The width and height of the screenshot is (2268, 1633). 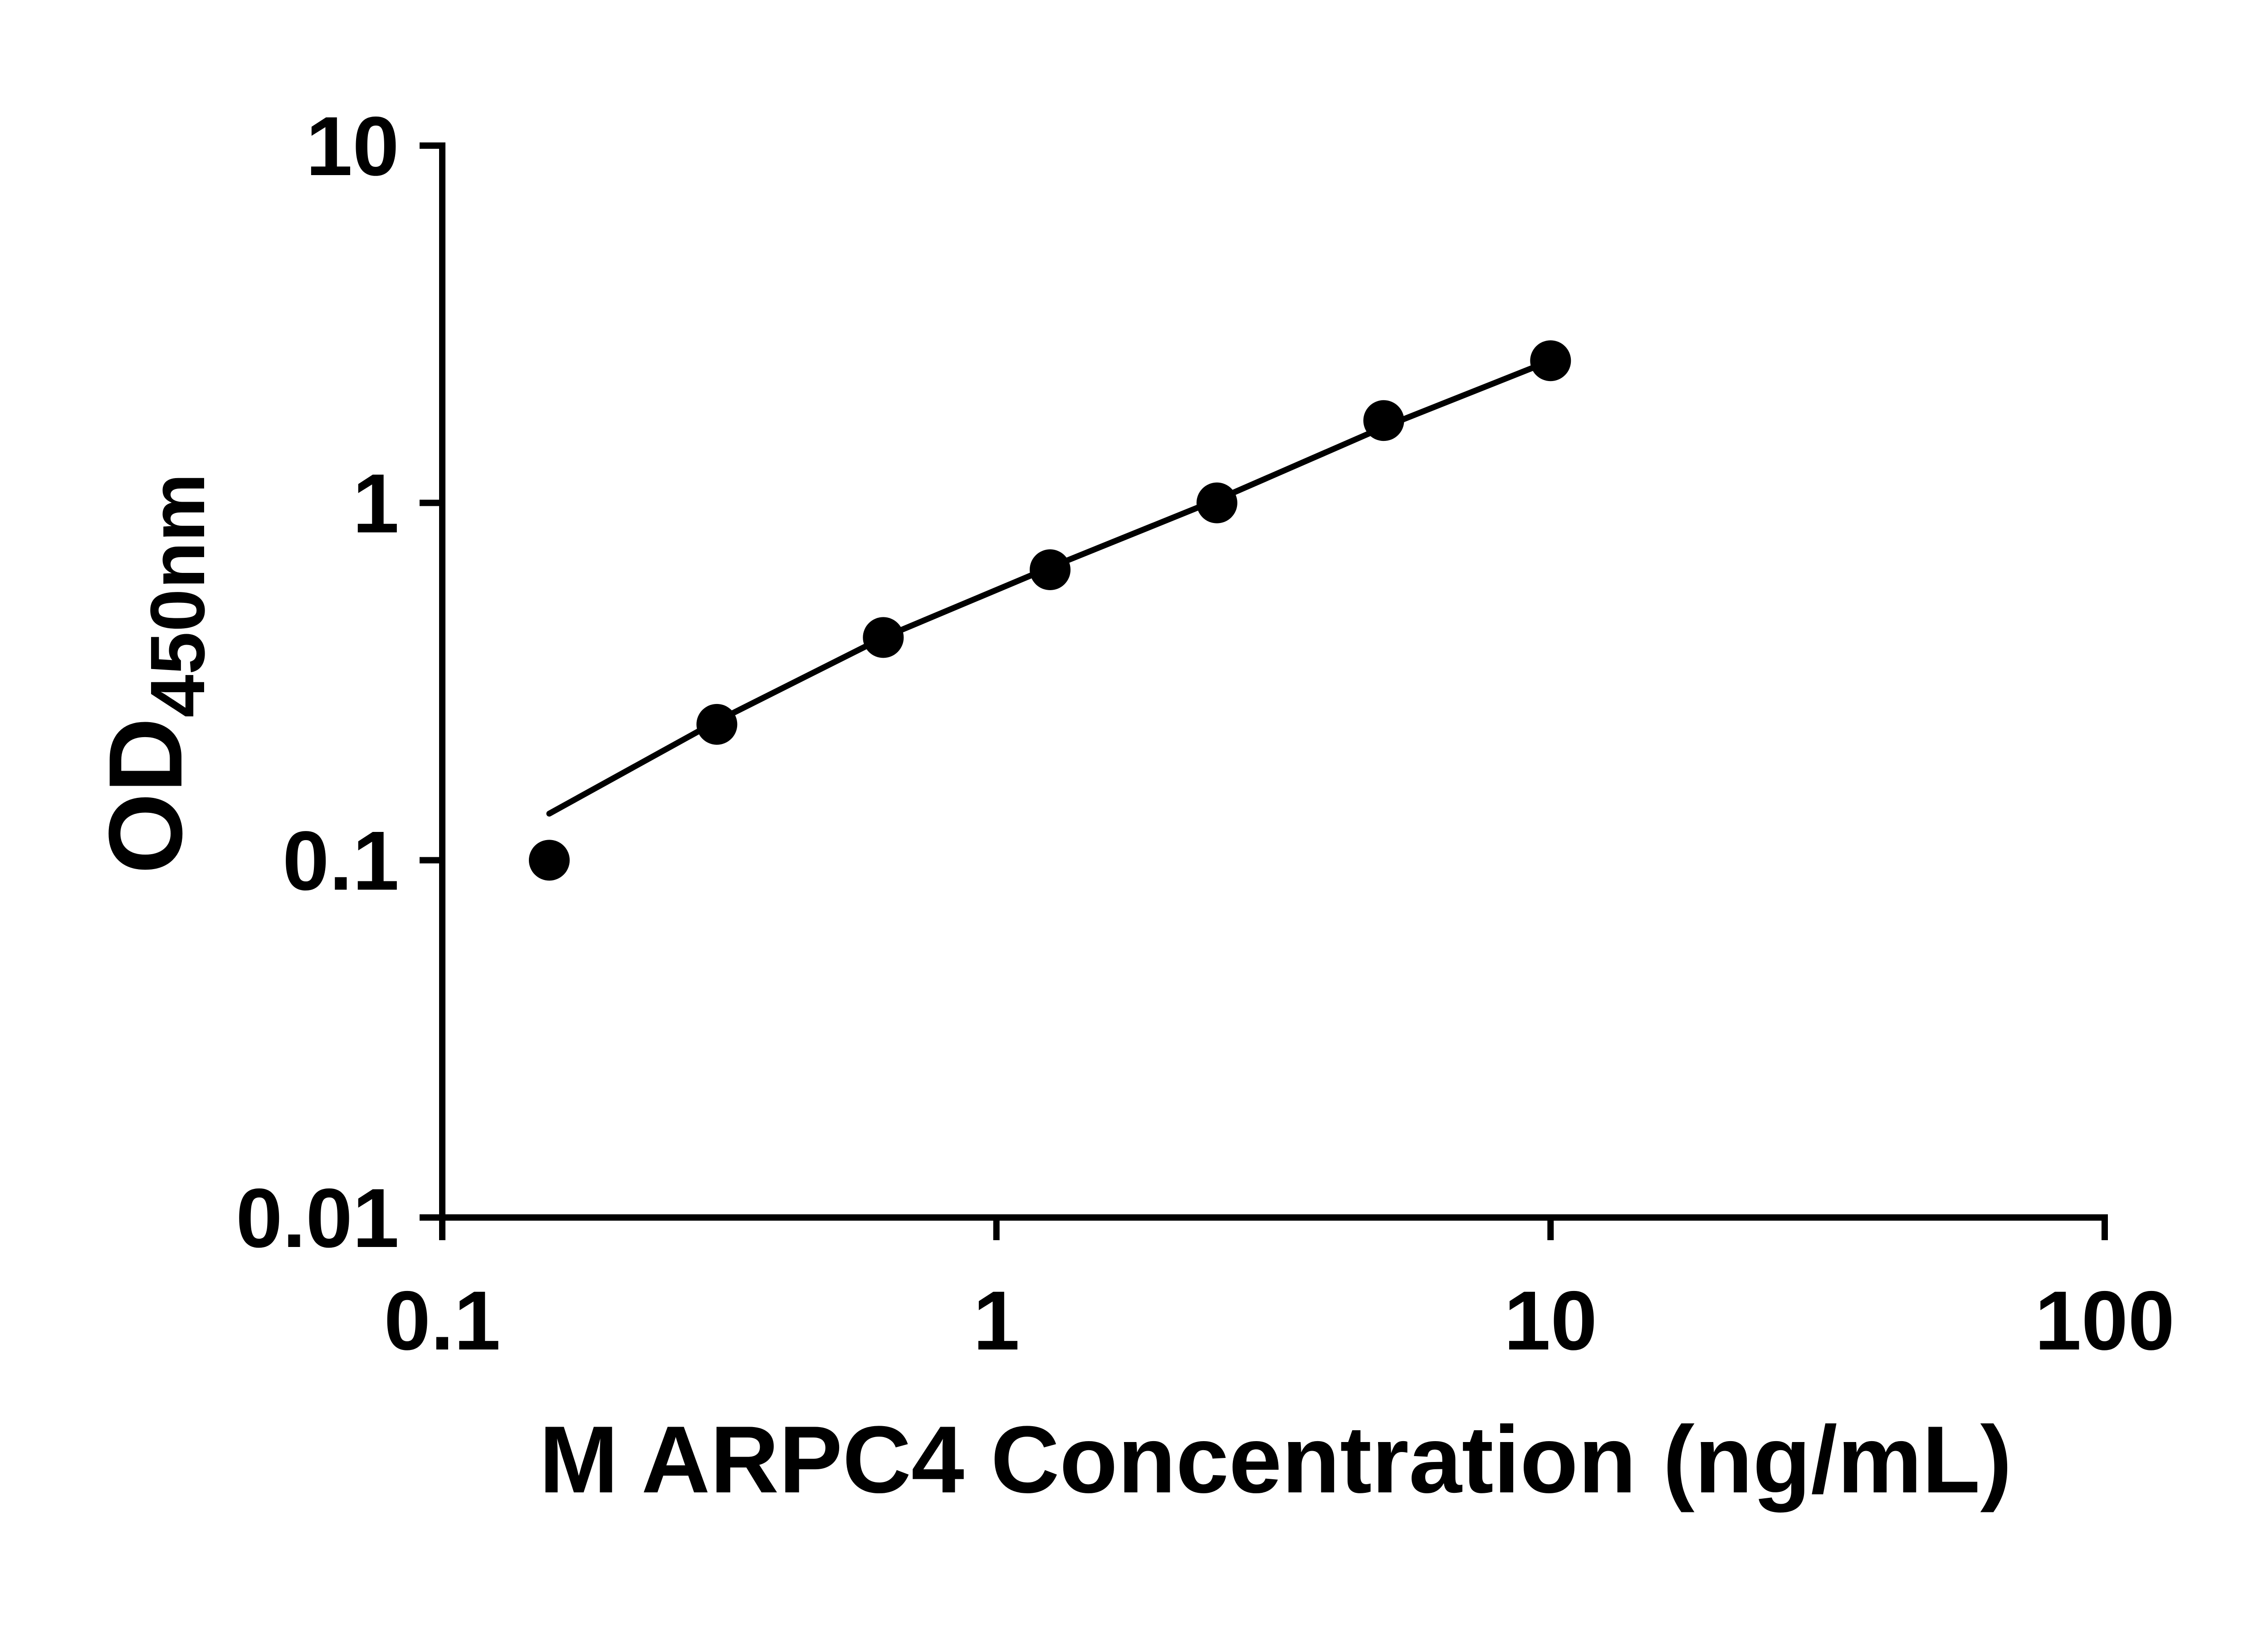 I want to click on x-axis-tick-label: 1, so click(x=997, y=1321).